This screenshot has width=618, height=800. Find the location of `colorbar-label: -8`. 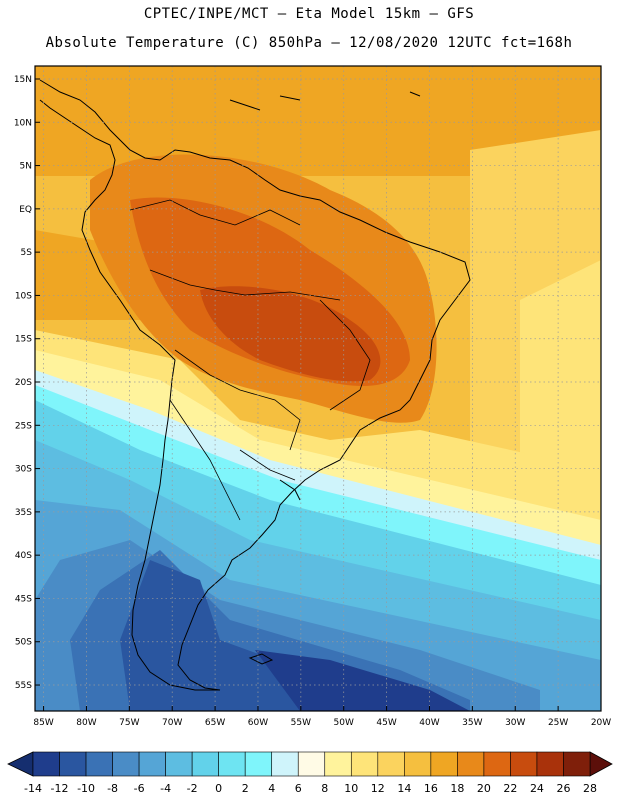

colorbar-label: -8 is located at coordinates (112, 788).